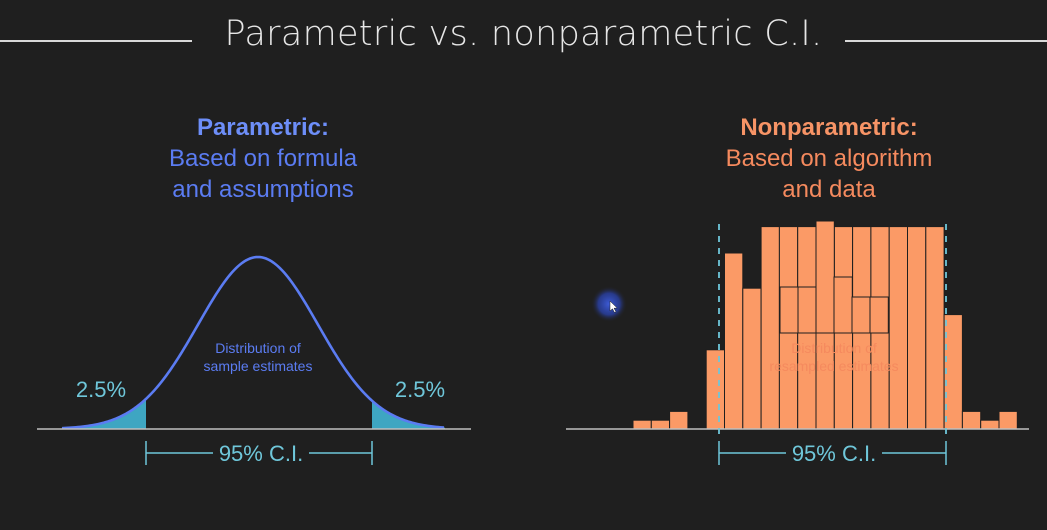 This screenshot has height=530, width=1047. I want to click on parametric-ci-bracket, so click(259, 453).